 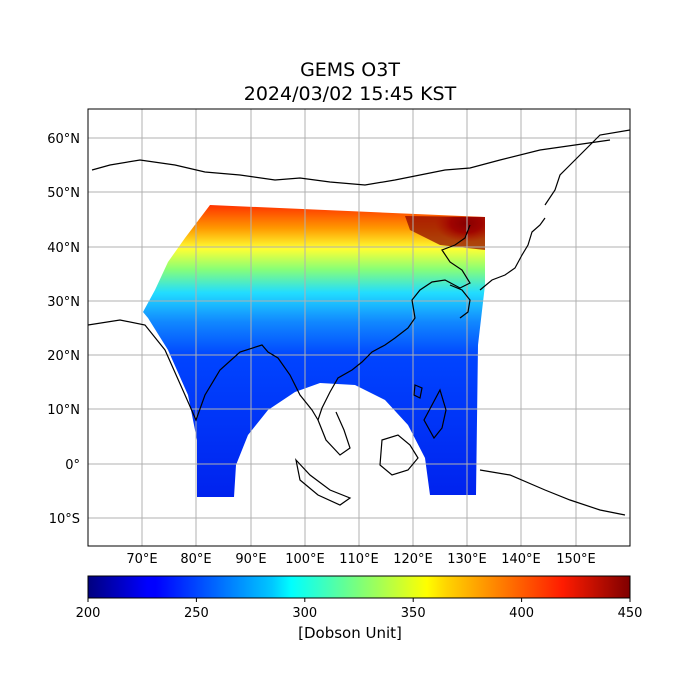 I want to click on colorbar: 200 250 300 350 400 450, so click(x=359, y=598).